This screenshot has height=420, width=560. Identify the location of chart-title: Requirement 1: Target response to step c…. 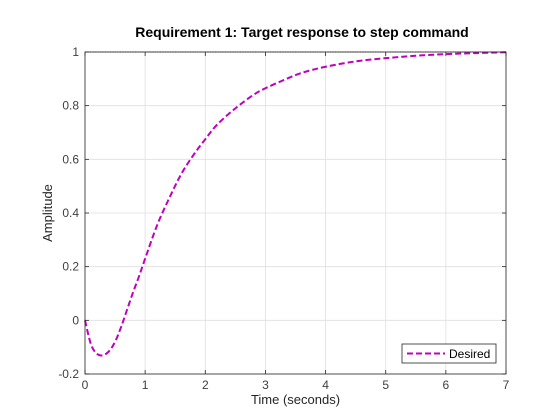
(301, 32).